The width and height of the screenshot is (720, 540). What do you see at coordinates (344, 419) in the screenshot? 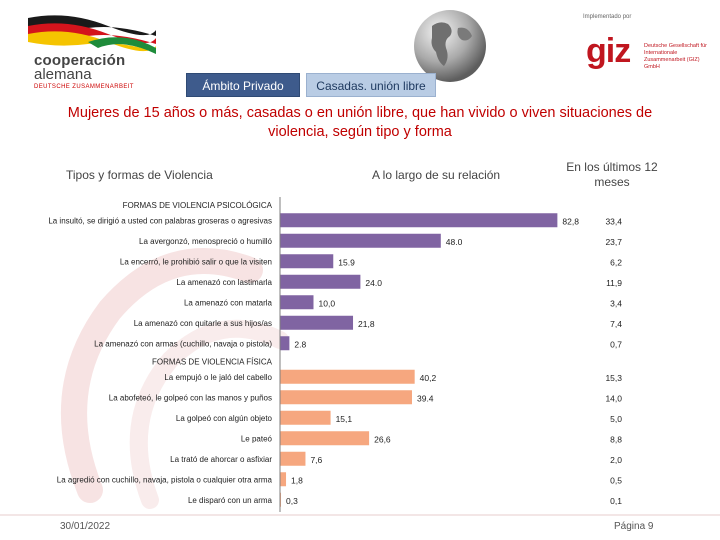
I see `data-label-lifetime: 15,1` at bounding box center [344, 419].